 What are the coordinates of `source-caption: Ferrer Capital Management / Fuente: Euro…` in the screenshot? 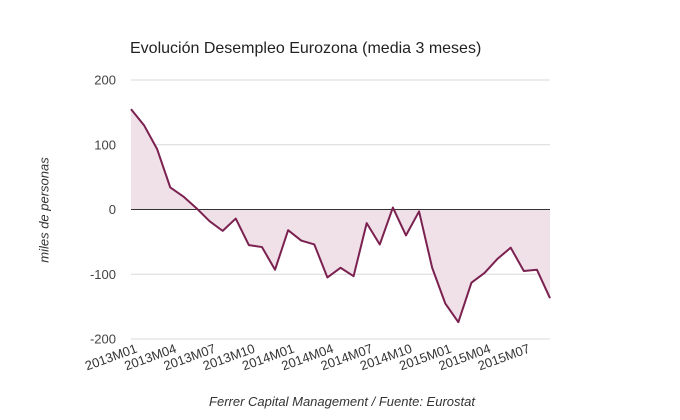 It's located at (342, 401).